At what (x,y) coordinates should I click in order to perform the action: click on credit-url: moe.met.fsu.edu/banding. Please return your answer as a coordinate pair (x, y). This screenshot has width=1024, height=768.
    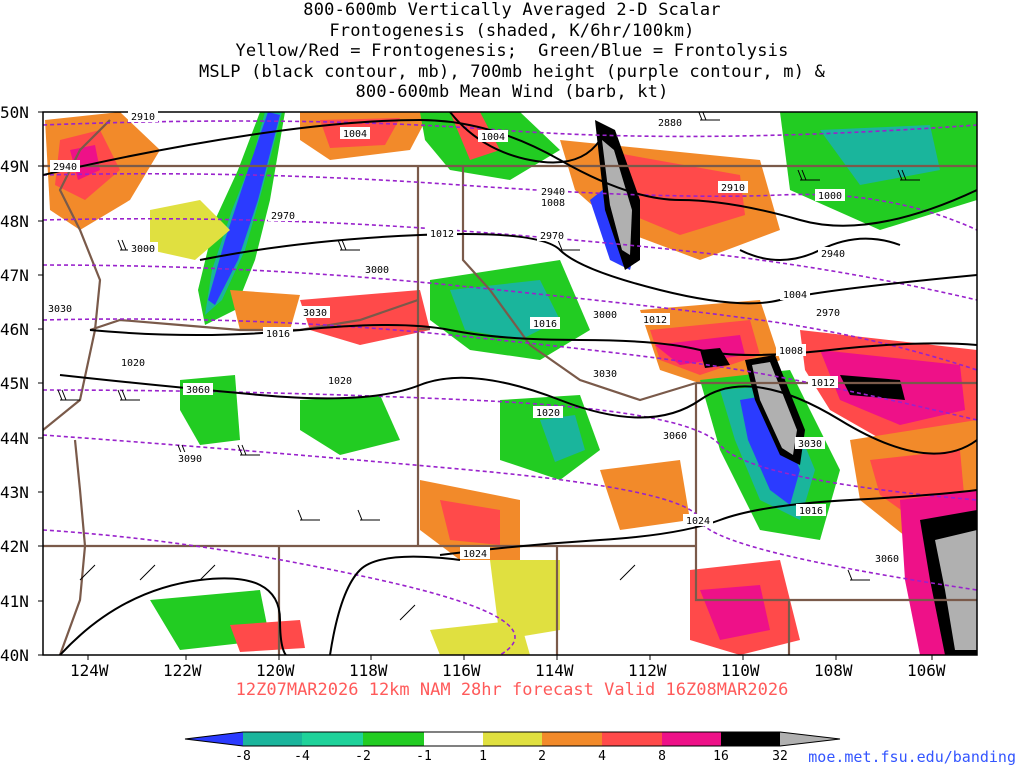
    Looking at the image, I should click on (912, 757).